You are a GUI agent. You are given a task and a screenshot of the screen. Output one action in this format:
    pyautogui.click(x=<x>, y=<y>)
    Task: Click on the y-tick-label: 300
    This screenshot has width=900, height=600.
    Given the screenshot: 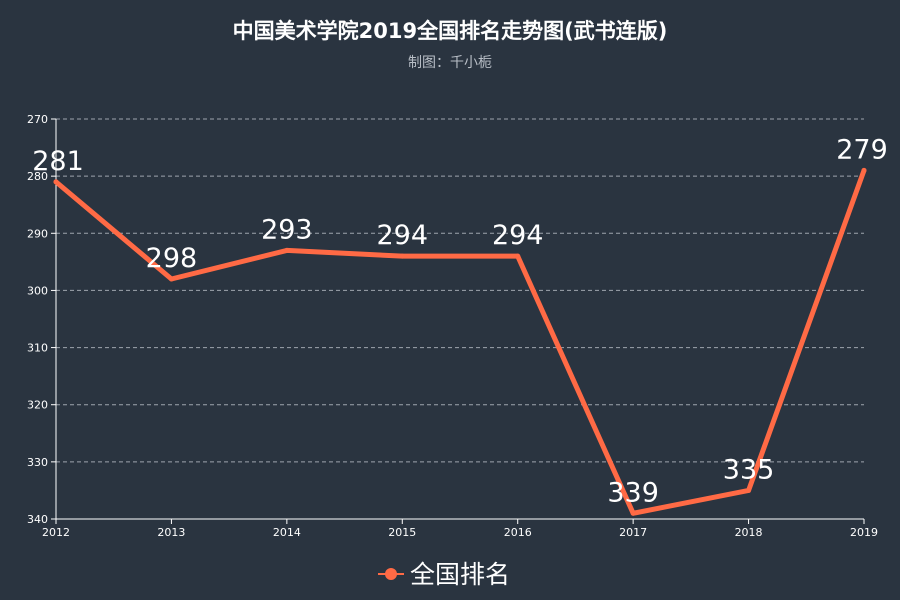 What is the action you would take?
    pyautogui.click(x=37, y=290)
    